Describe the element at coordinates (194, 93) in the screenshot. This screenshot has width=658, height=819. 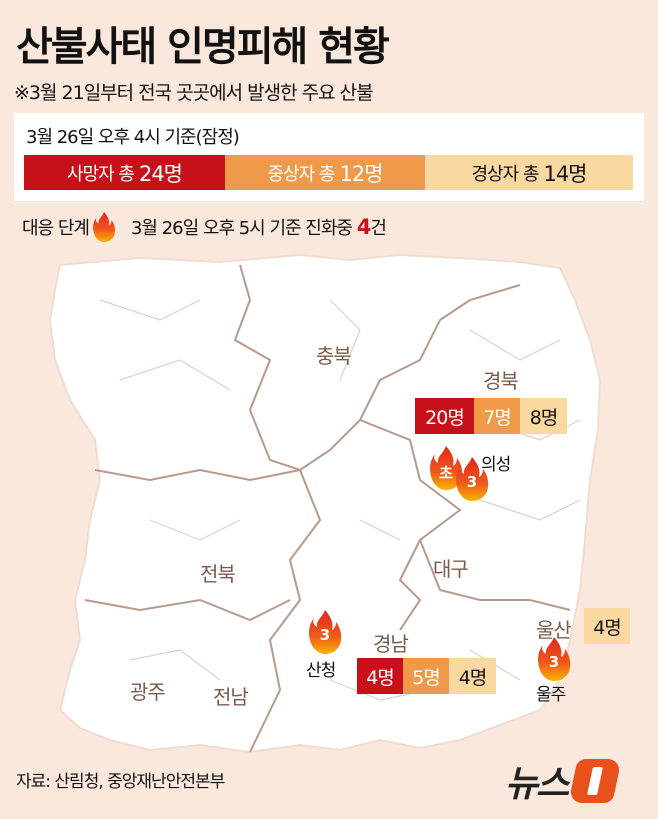
I see `subtitle: ※3월 21일부터 전국 곳곳에서 발생한 주요 산불` at that location.